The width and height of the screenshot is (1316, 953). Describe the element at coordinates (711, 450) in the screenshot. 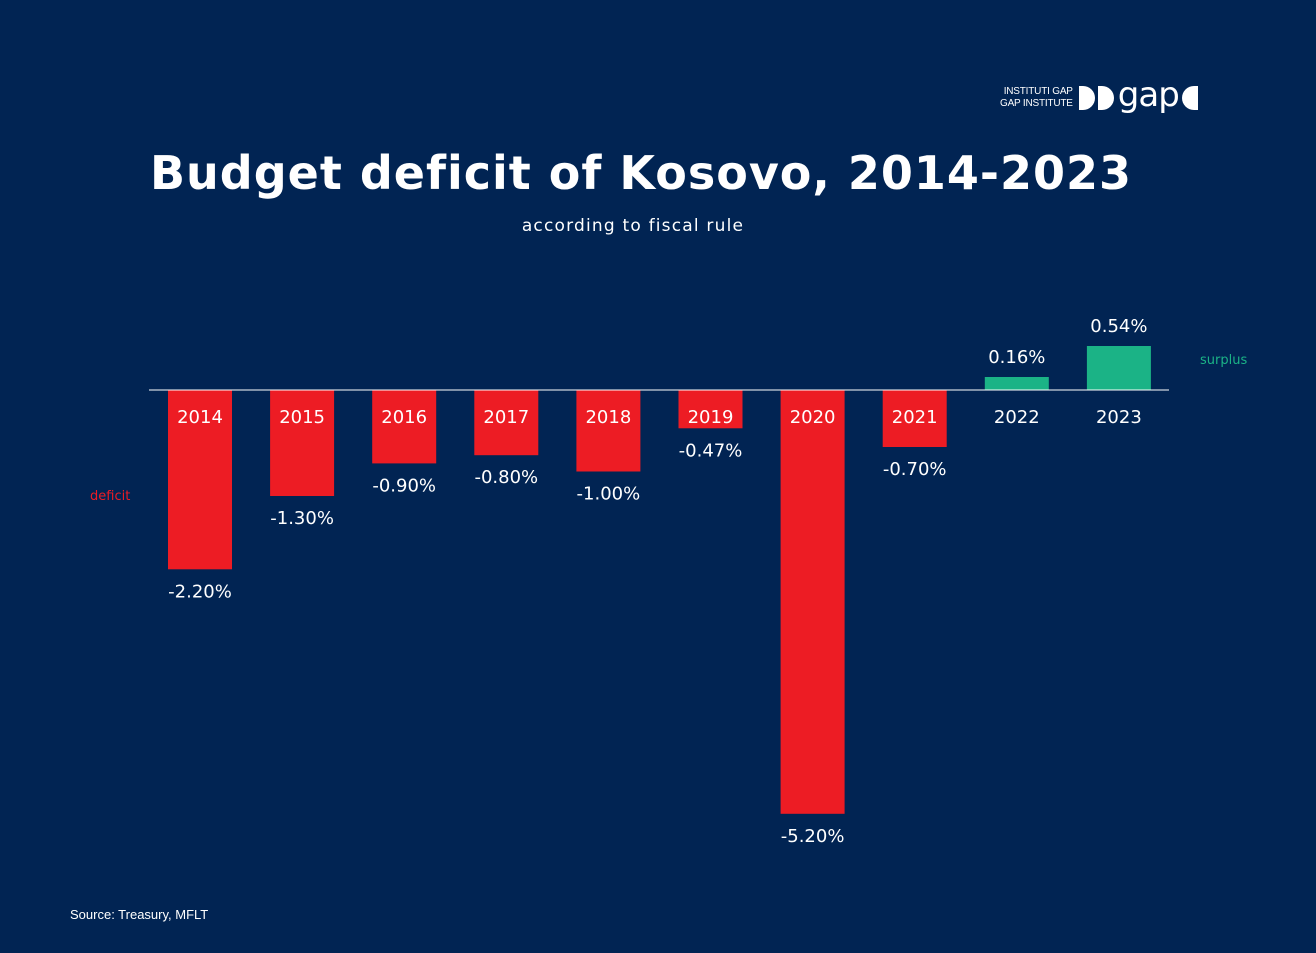

I see `value-label-2019: -0.47%` at that location.